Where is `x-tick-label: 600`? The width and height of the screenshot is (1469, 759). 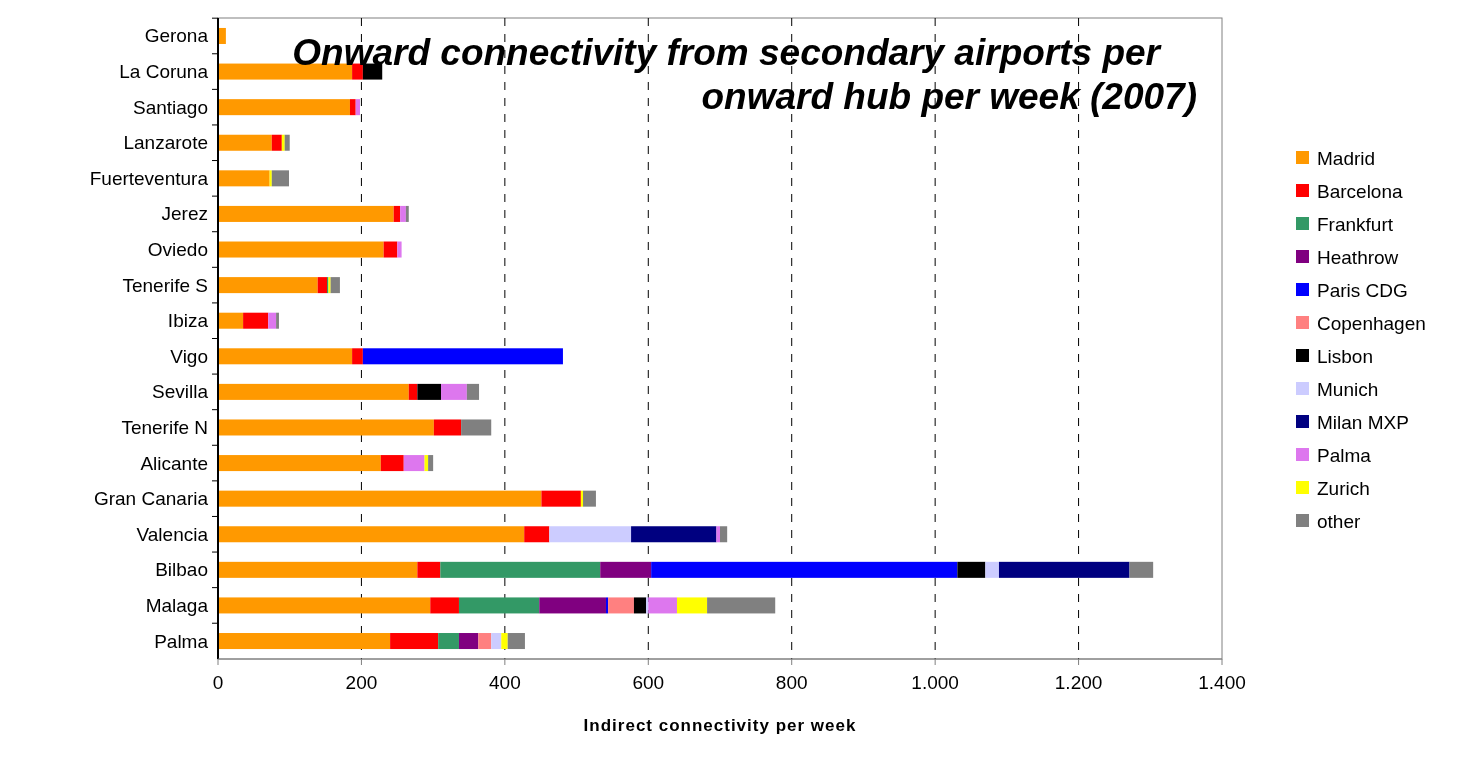 x-tick-label: 600 is located at coordinates (648, 682).